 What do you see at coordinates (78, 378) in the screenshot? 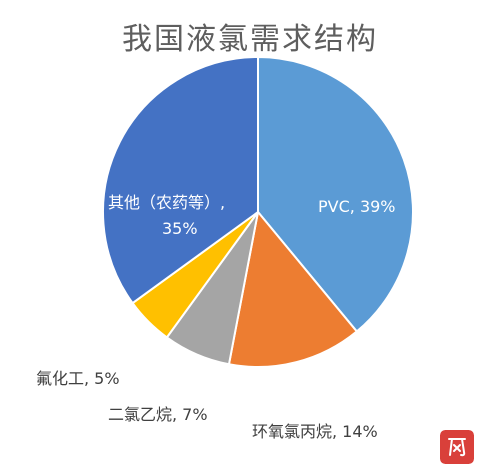
I see `label-fluorochemical: 氟化工, 5%` at bounding box center [78, 378].